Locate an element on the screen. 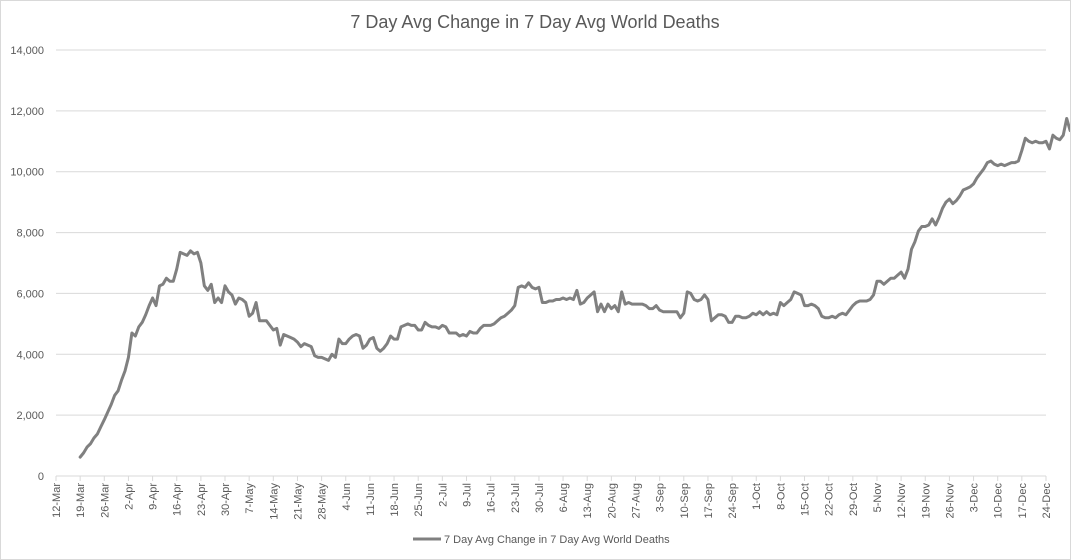 This screenshot has width=1071, height=560. x-tick-label: 30-Jul is located at coordinates (540, 498).